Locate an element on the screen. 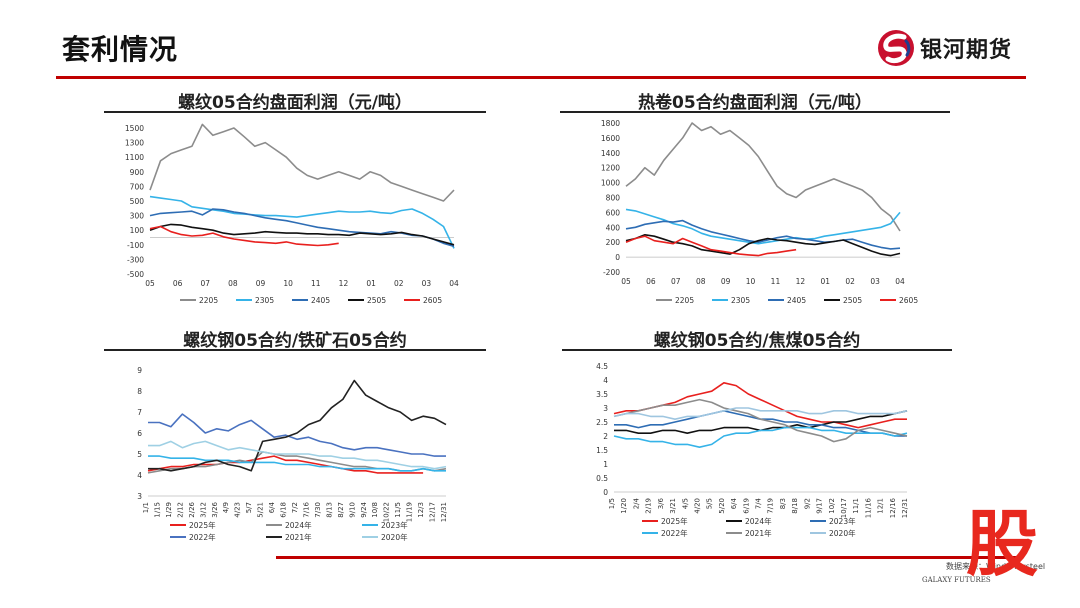 The image size is (1080, 608). legend-label: 2024年 is located at coordinates (298, 525).